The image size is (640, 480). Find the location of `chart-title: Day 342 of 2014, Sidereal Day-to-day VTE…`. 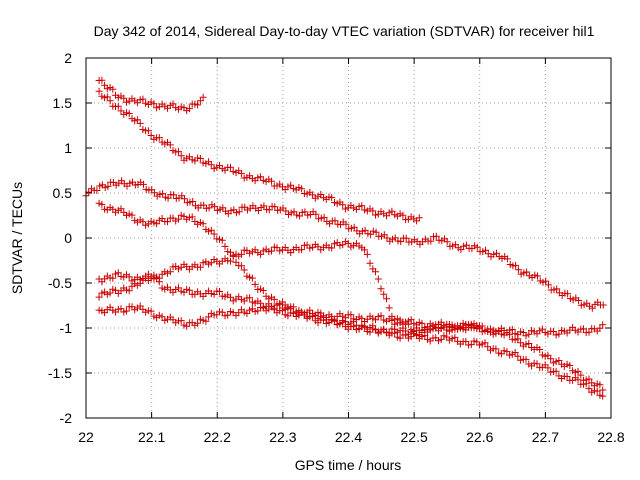

chart-title: Day 342 of 2014, Sidereal Day-to-day VTE… is located at coordinates (344, 31).